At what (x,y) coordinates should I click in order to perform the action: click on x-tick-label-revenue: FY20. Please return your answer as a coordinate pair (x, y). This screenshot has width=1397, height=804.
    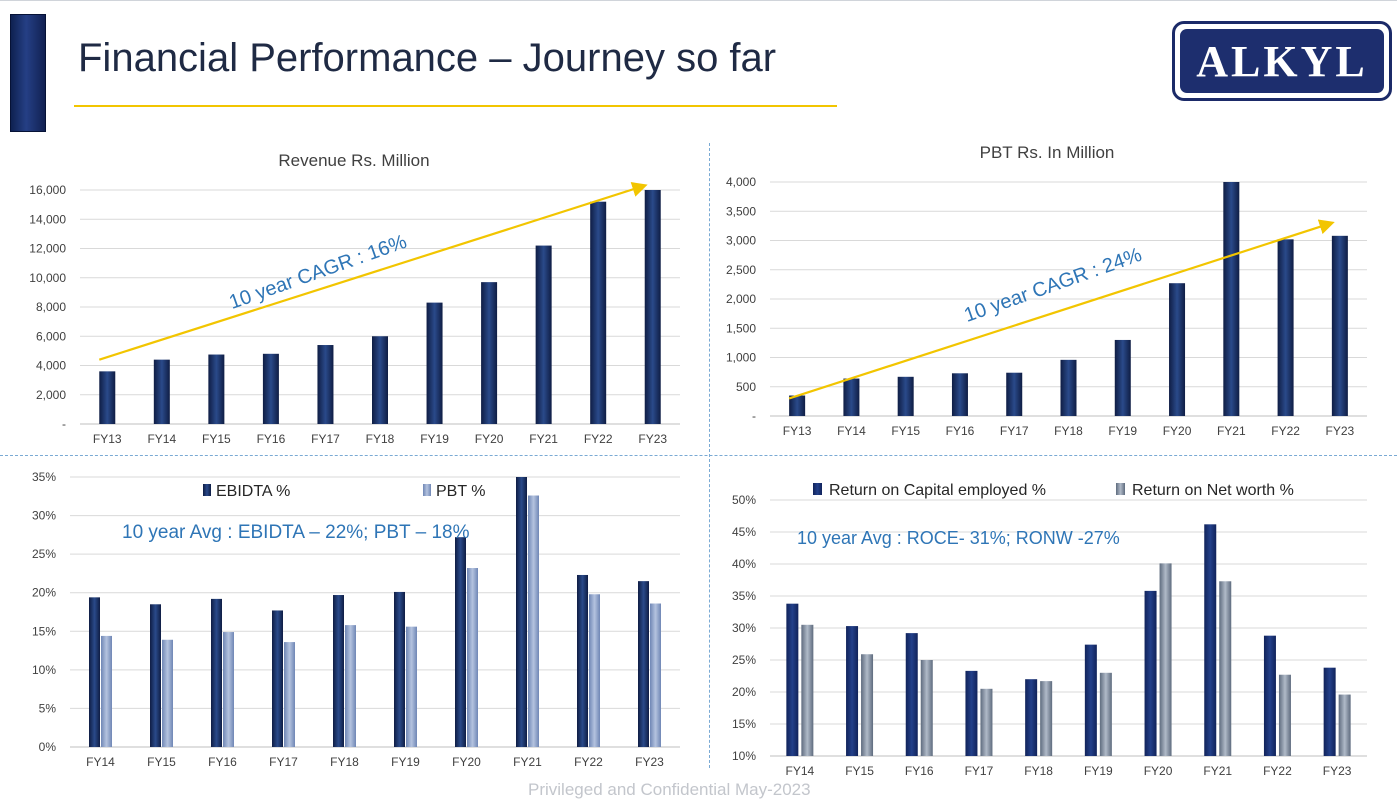
    Looking at the image, I should click on (489, 439).